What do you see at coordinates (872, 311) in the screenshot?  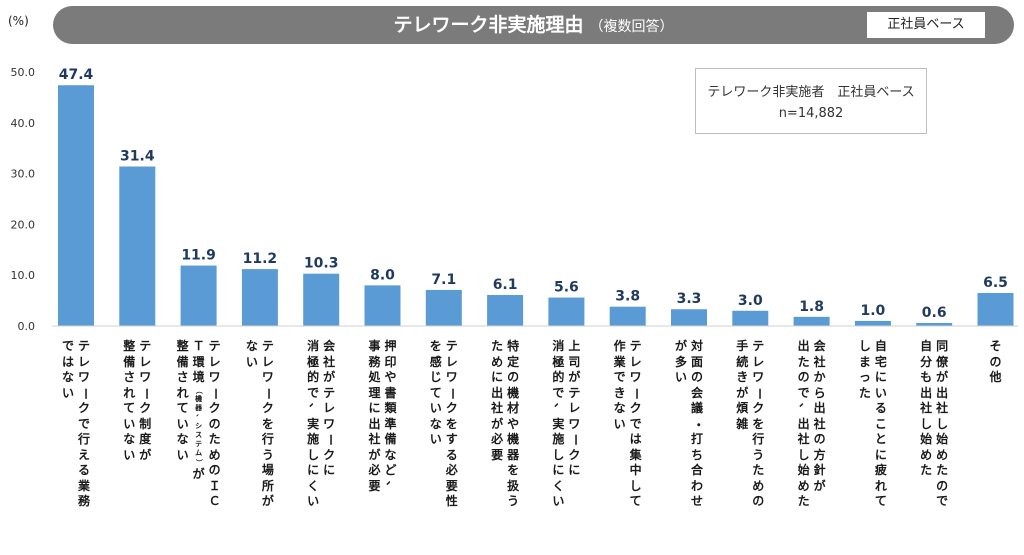 I see `value-label-14: 1.0` at bounding box center [872, 311].